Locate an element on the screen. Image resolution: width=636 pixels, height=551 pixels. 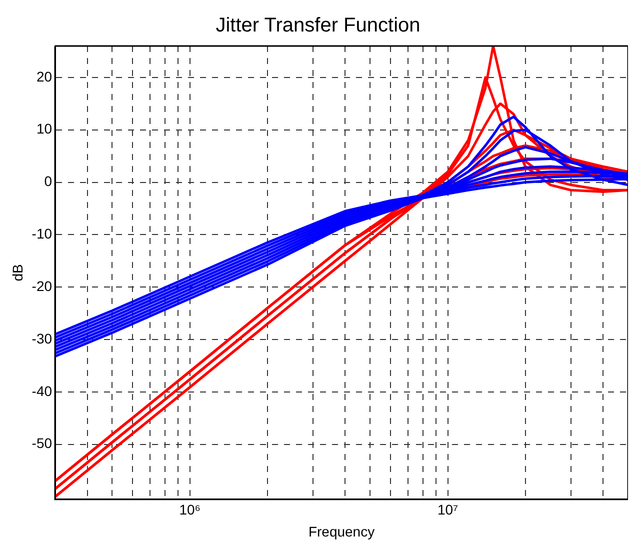
y-tick-label: 0 is located at coordinates (48, 181).